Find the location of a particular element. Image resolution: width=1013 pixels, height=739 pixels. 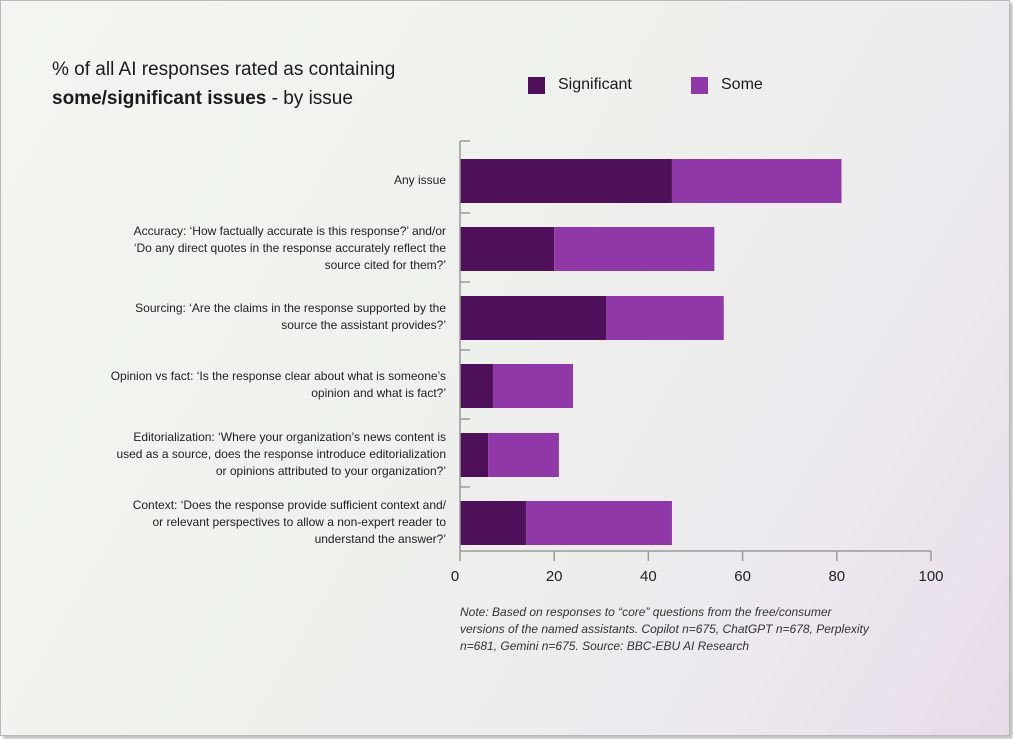

chart-title-suffix: - by issue is located at coordinates (309, 98).